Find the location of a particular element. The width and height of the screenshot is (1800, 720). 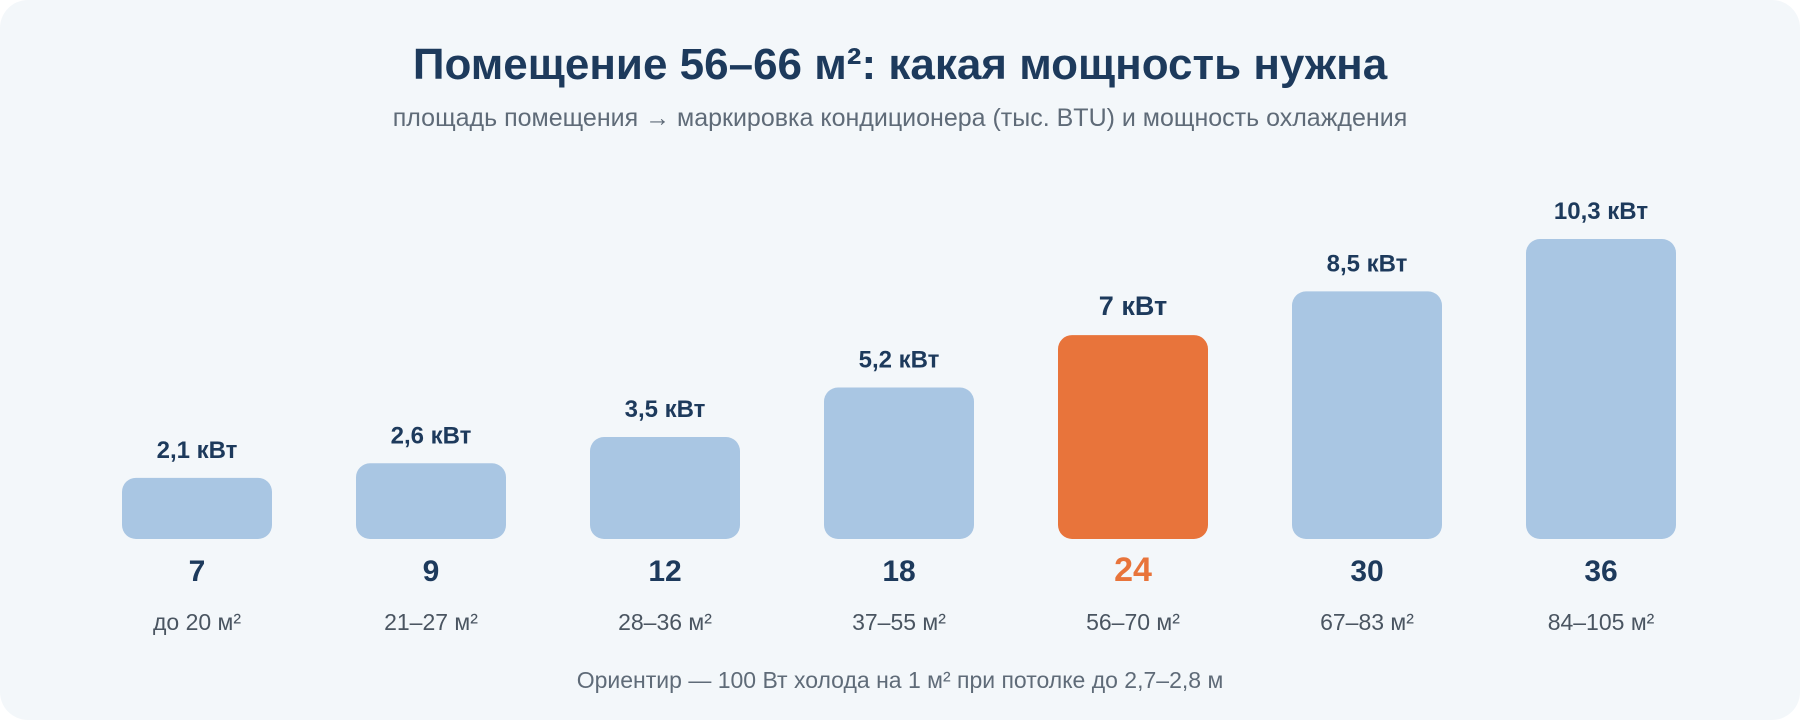

area-label: 84–105 м² is located at coordinates (1601, 622).